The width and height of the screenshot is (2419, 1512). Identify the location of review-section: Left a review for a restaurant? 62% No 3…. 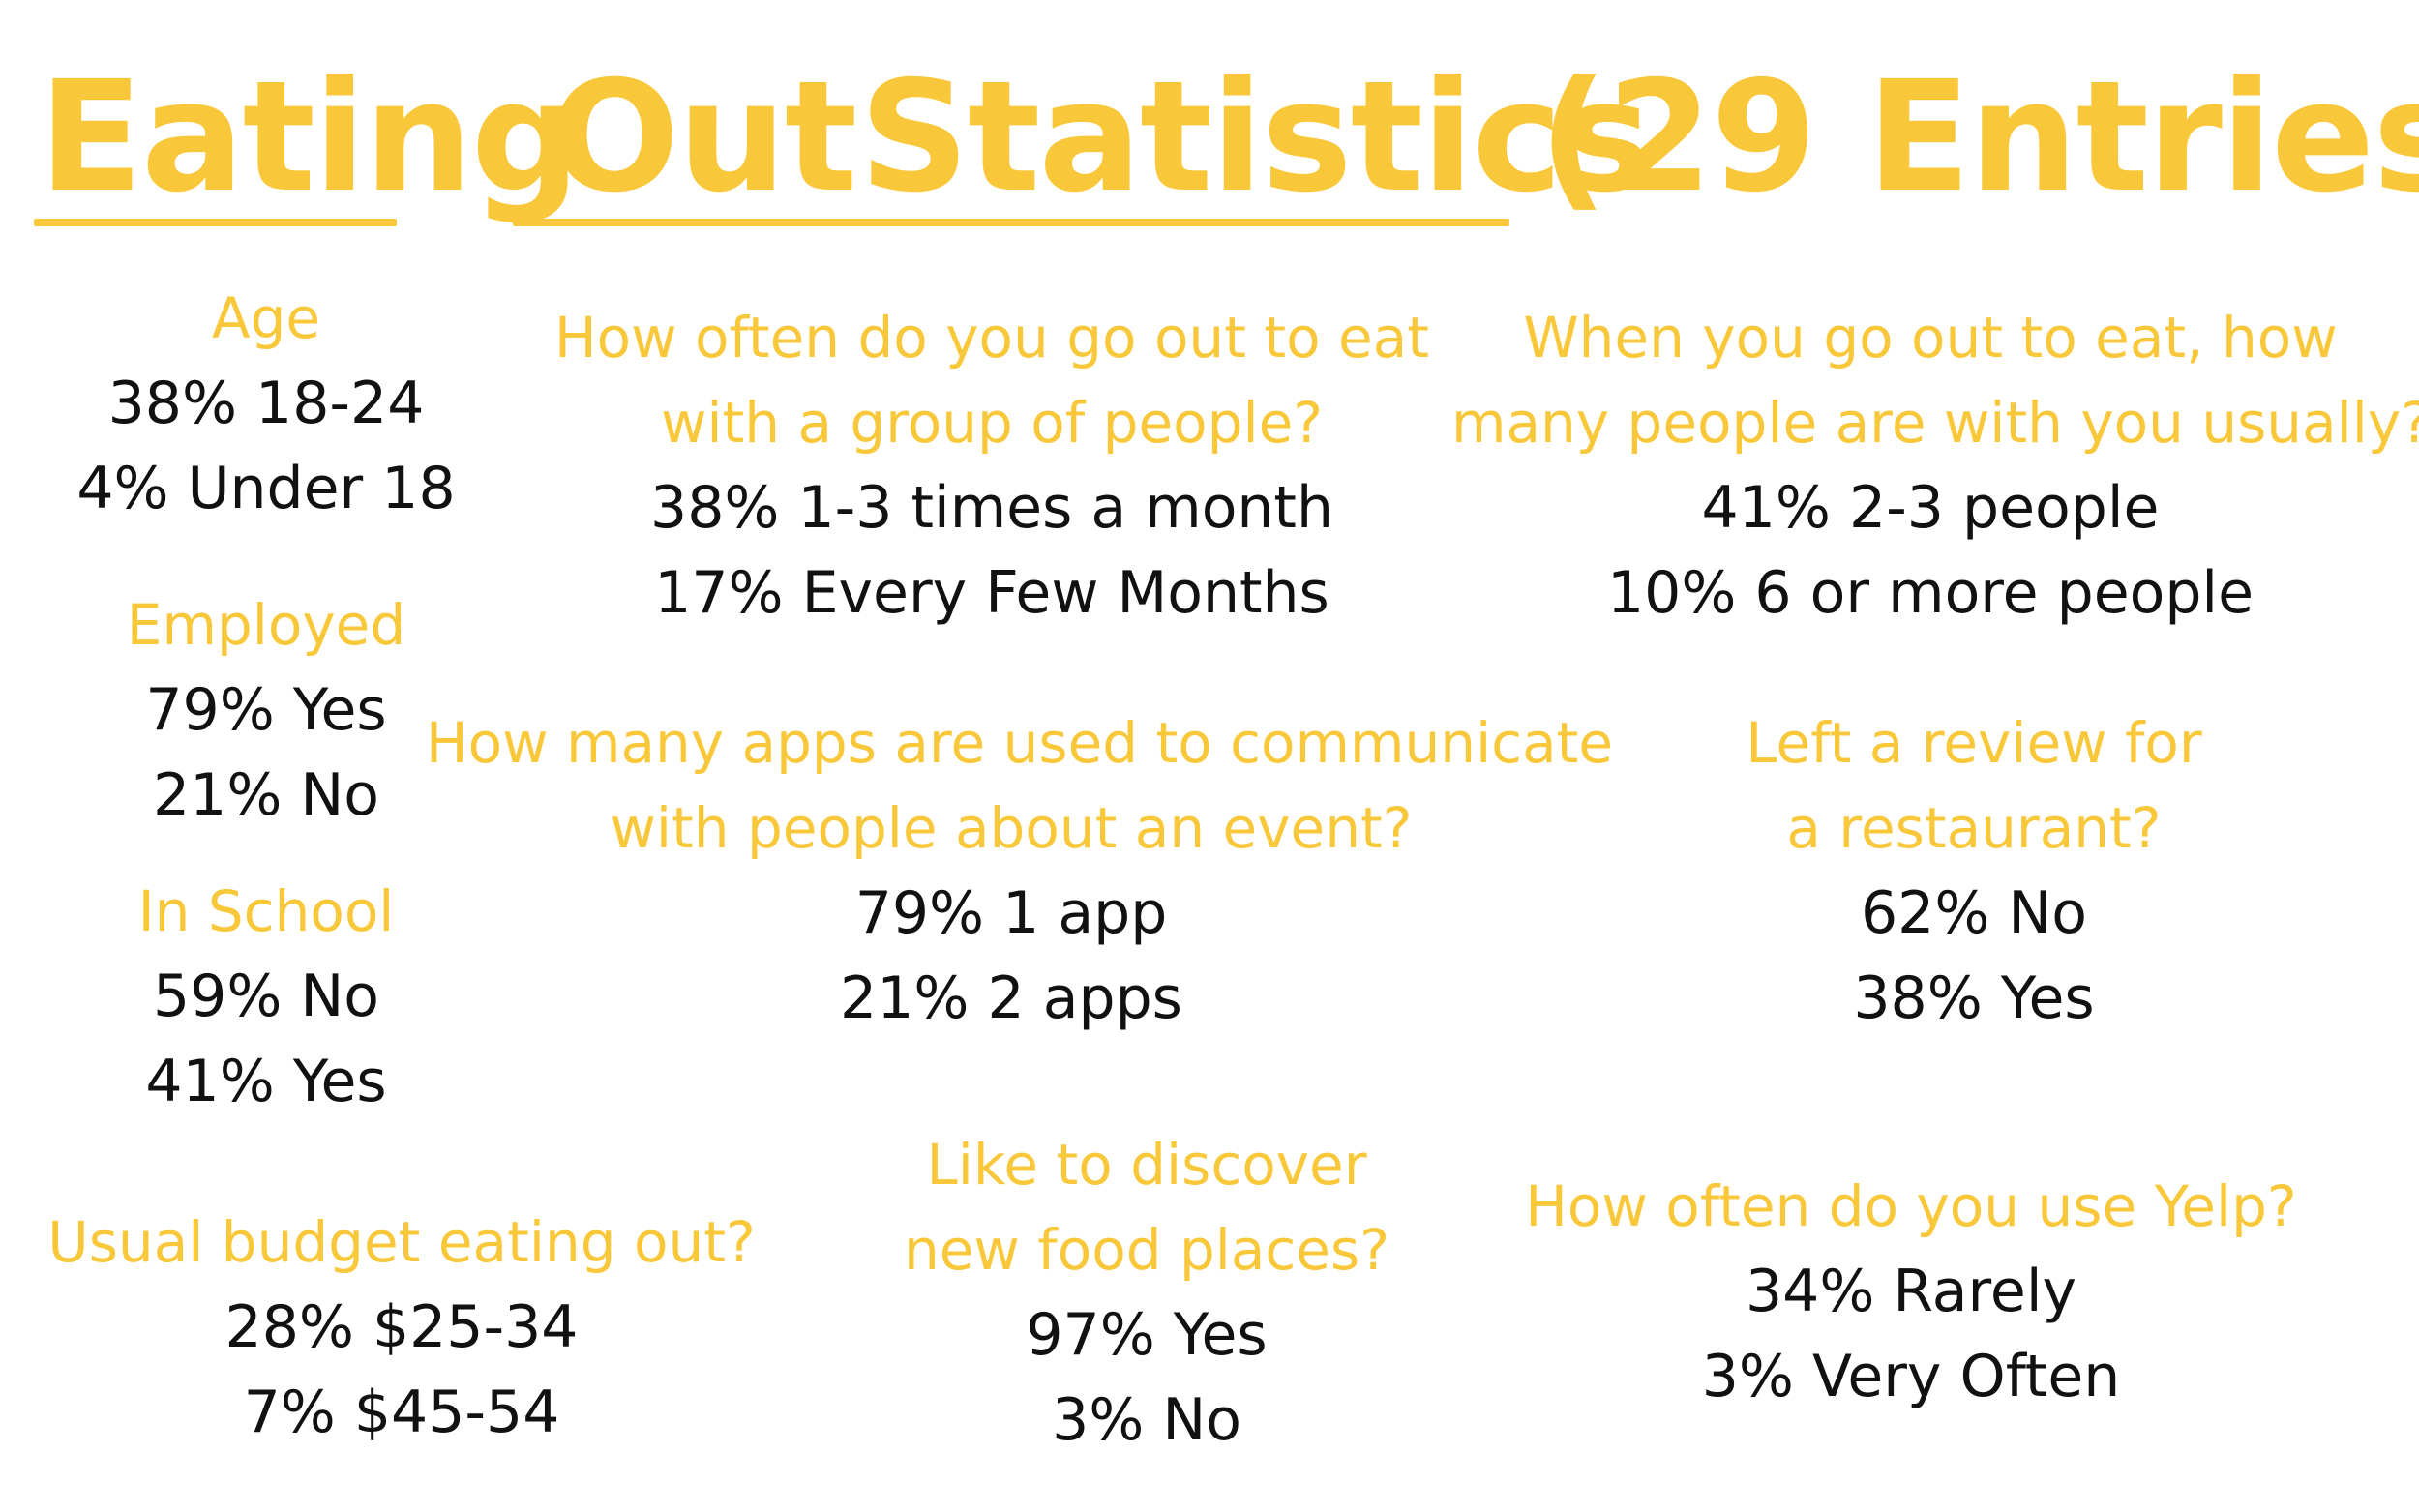
(1974, 870).